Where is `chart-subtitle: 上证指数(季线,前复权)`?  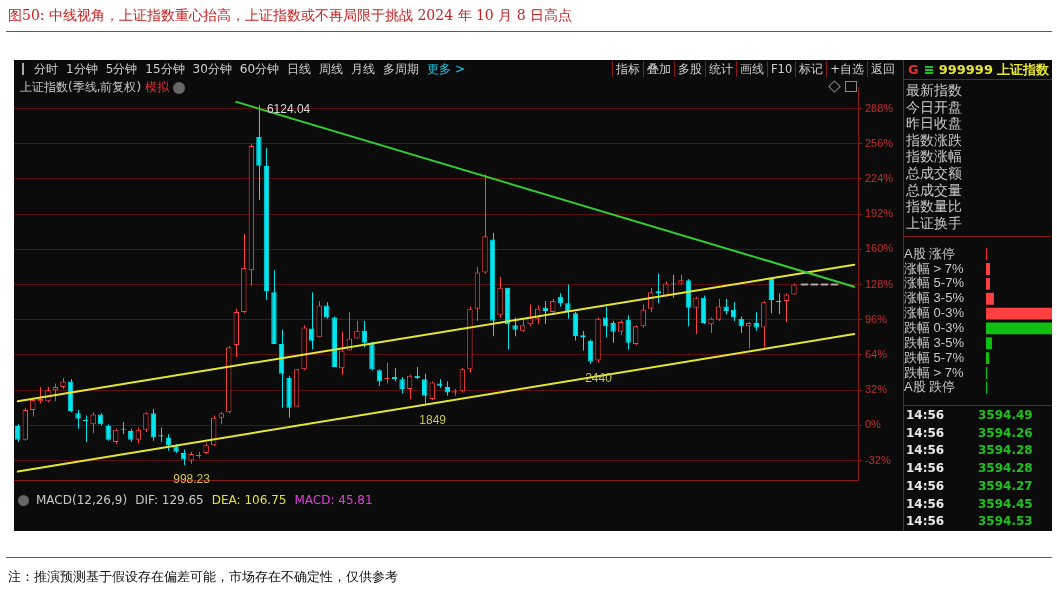
chart-subtitle: 上证指数(季线,前复权) is located at coordinates (81, 87).